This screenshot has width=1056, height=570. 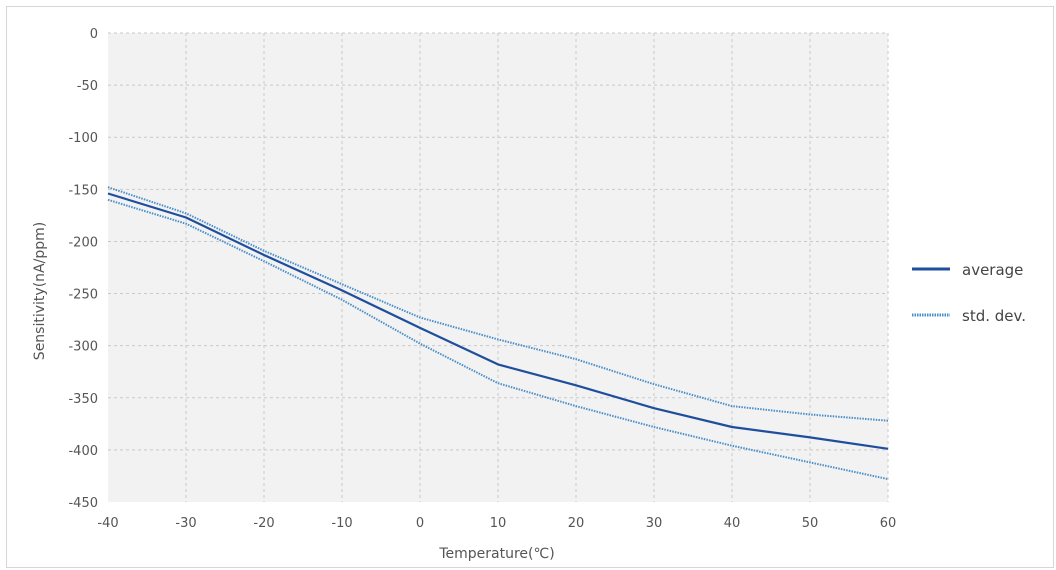 I want to click on x-tick-label: 10, so click(x=498, y=523).